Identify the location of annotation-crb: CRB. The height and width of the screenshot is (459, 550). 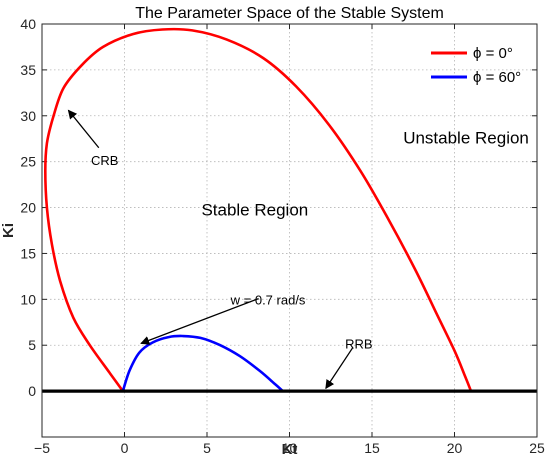
(104, 160).